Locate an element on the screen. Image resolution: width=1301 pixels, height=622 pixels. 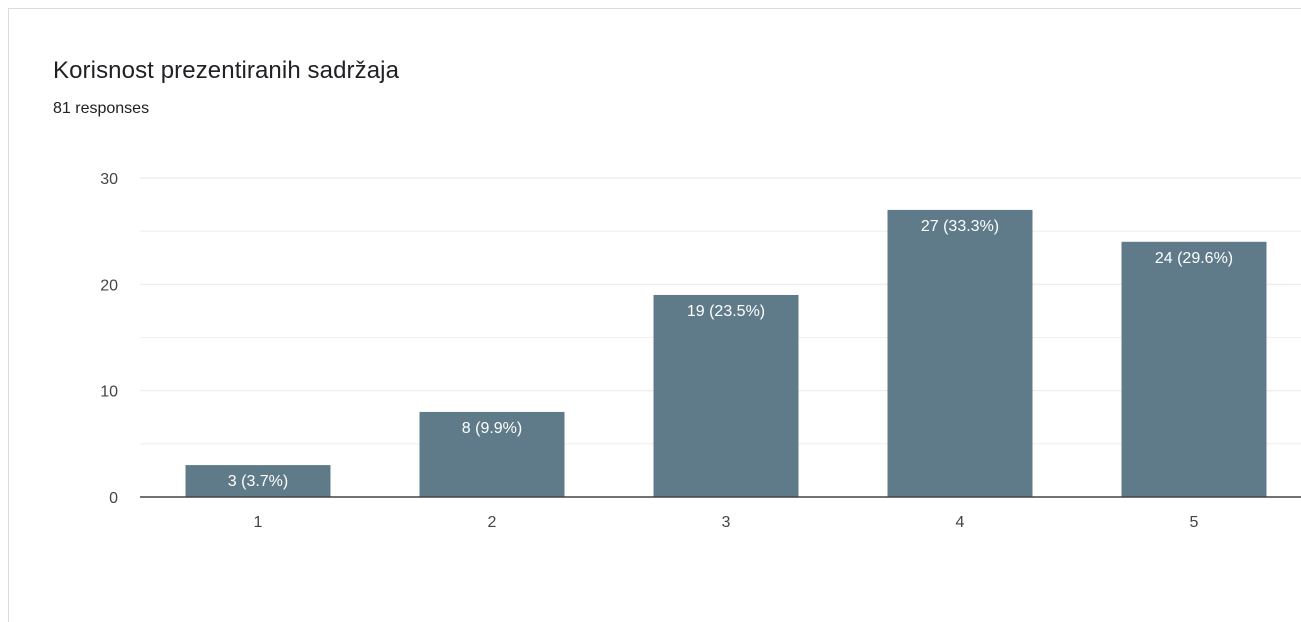
x-tick-label: 2 is located at coordinates (492, 522).